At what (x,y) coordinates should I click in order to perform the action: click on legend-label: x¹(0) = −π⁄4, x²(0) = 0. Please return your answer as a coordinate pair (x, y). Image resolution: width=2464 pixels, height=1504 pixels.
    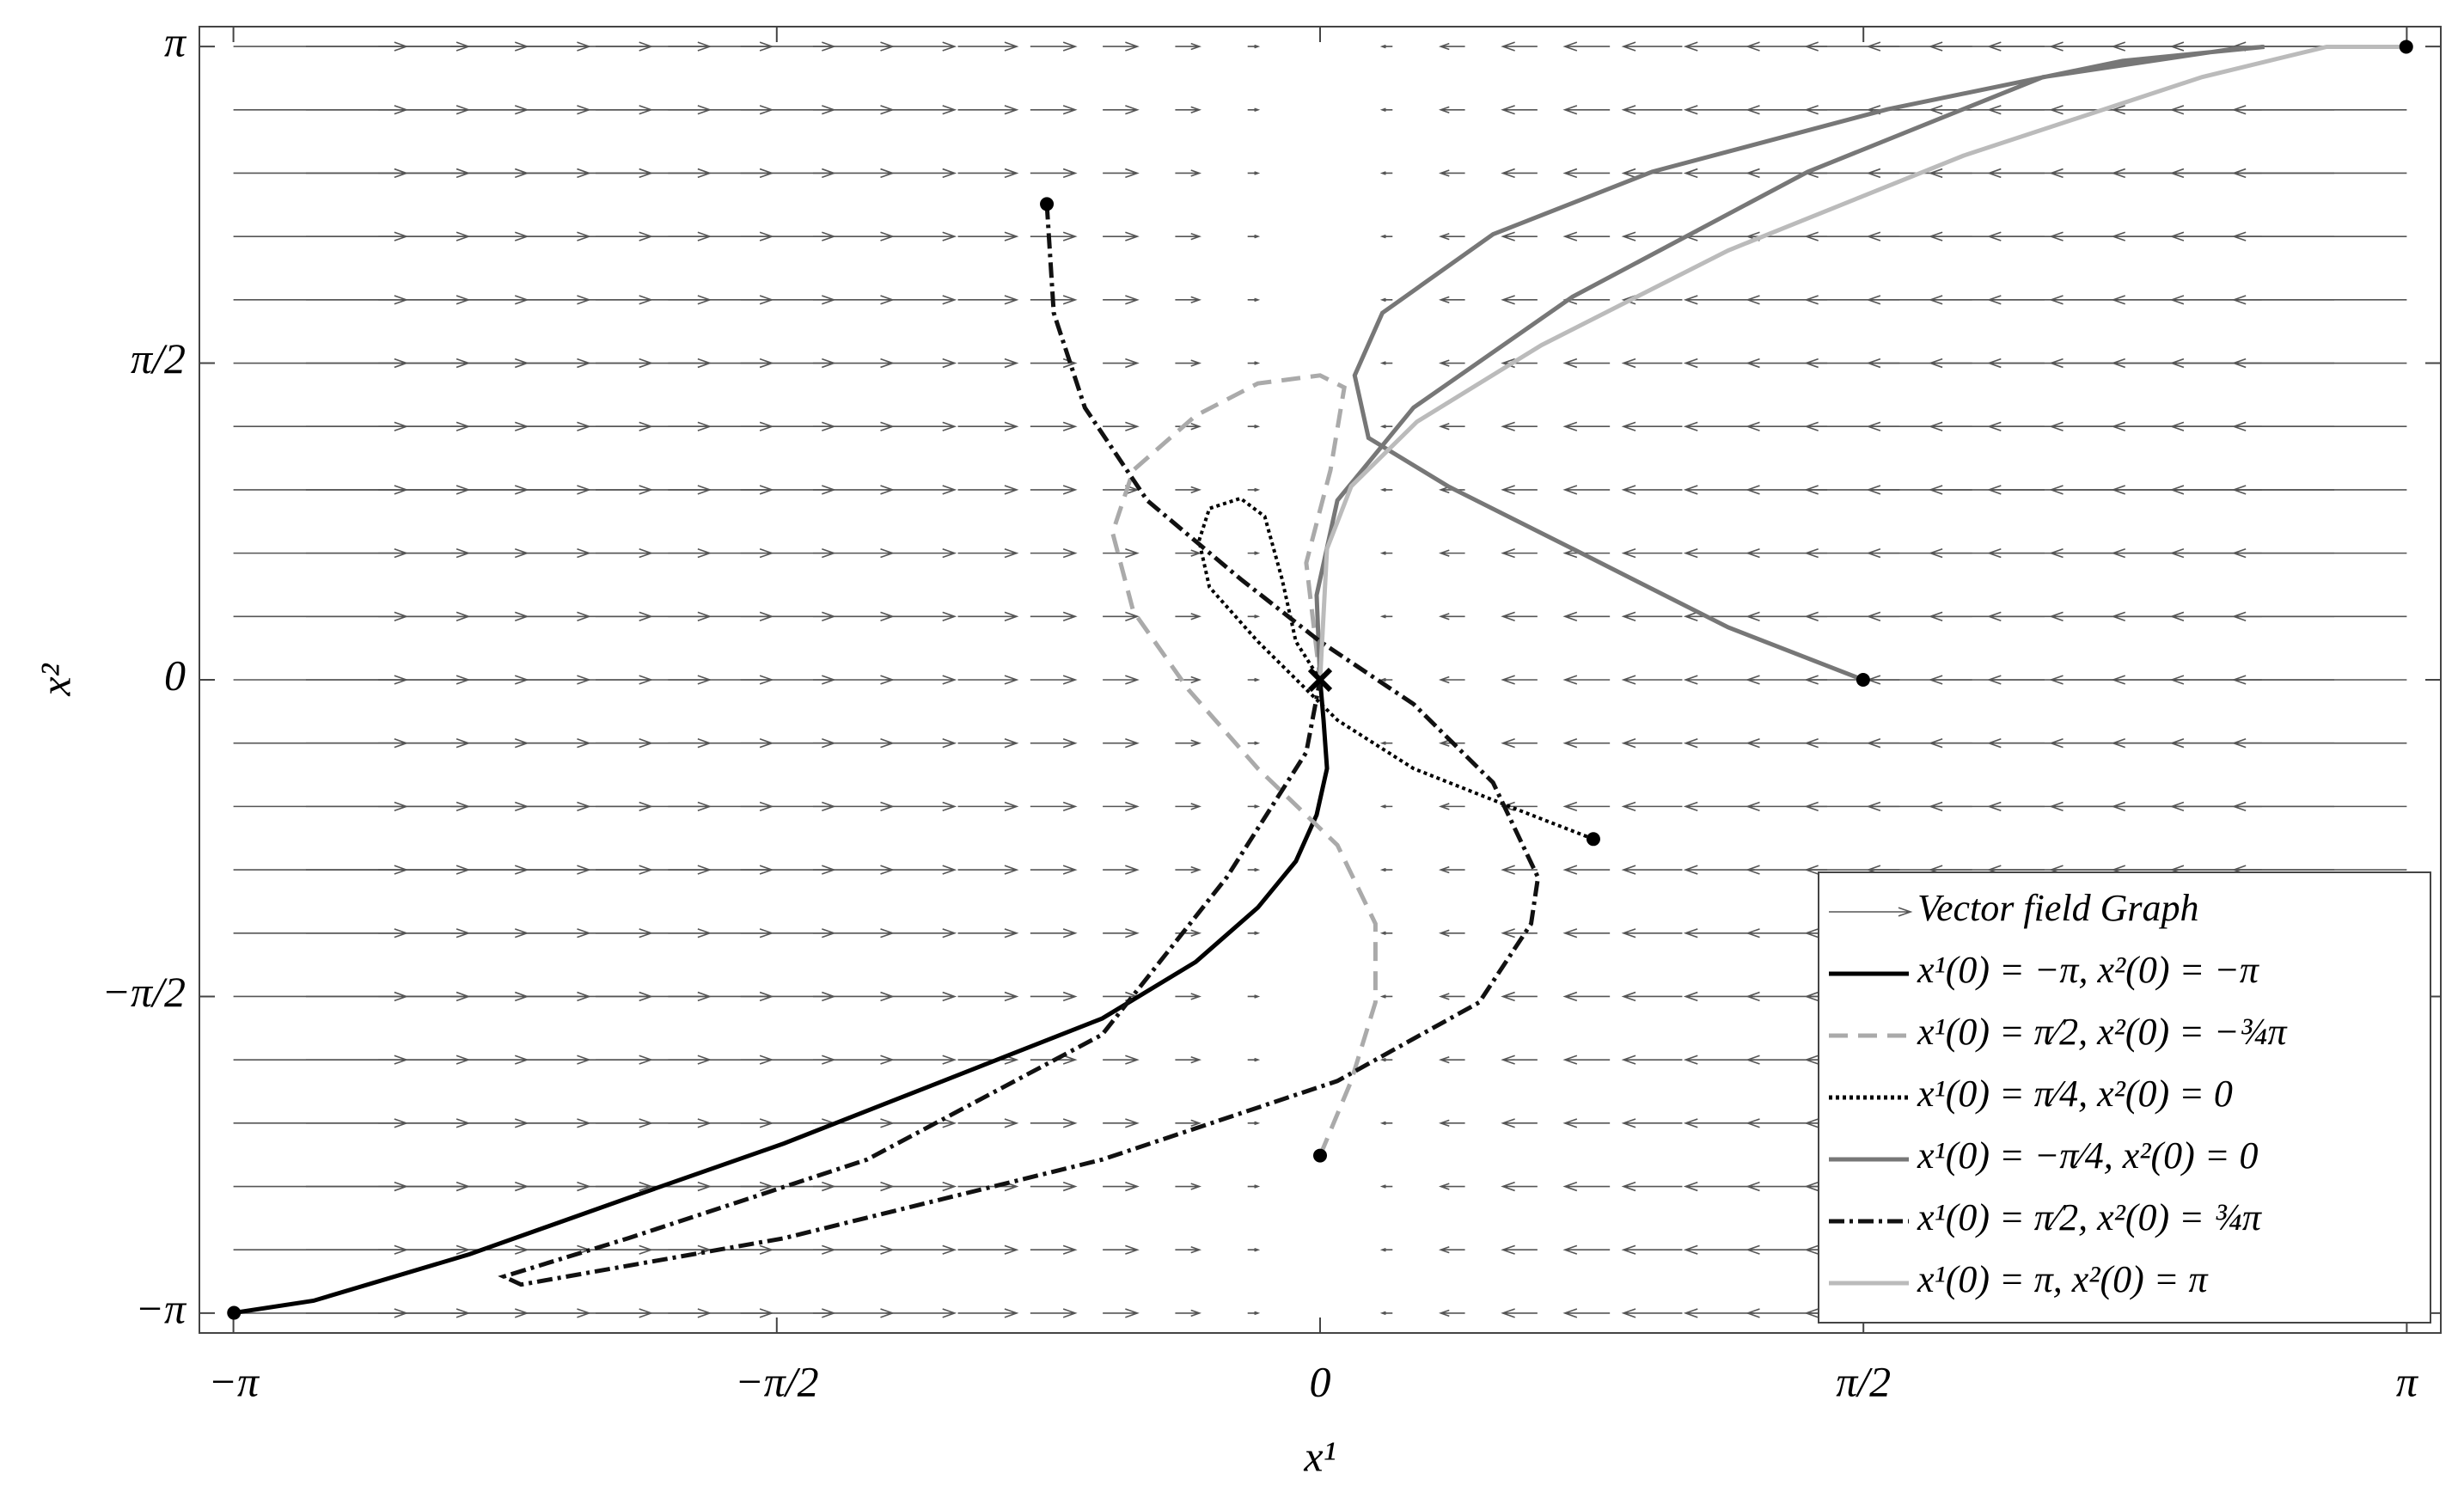
    Looking at the image, I should click on (2088, 1155).